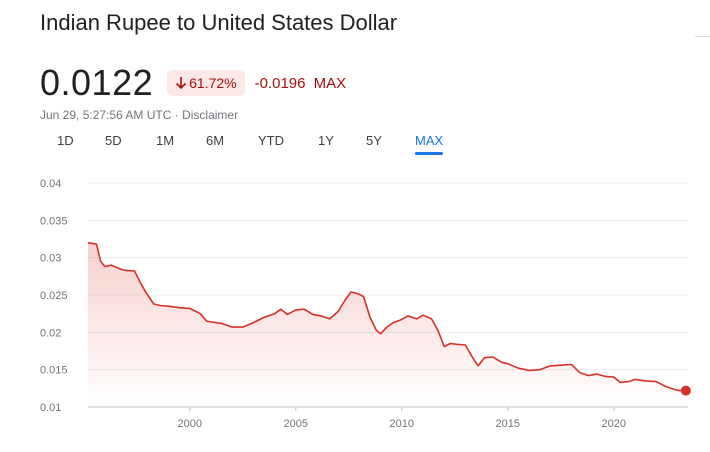  I want to click on y-tick-label: 0.025, so click(54, 296).